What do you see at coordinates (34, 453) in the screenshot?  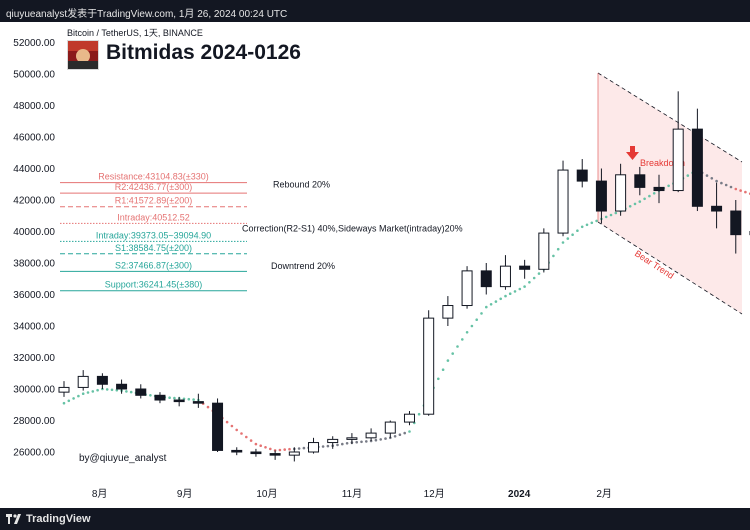 I see `y-tick-label: 26000.00` at bounding box center [34, 453].